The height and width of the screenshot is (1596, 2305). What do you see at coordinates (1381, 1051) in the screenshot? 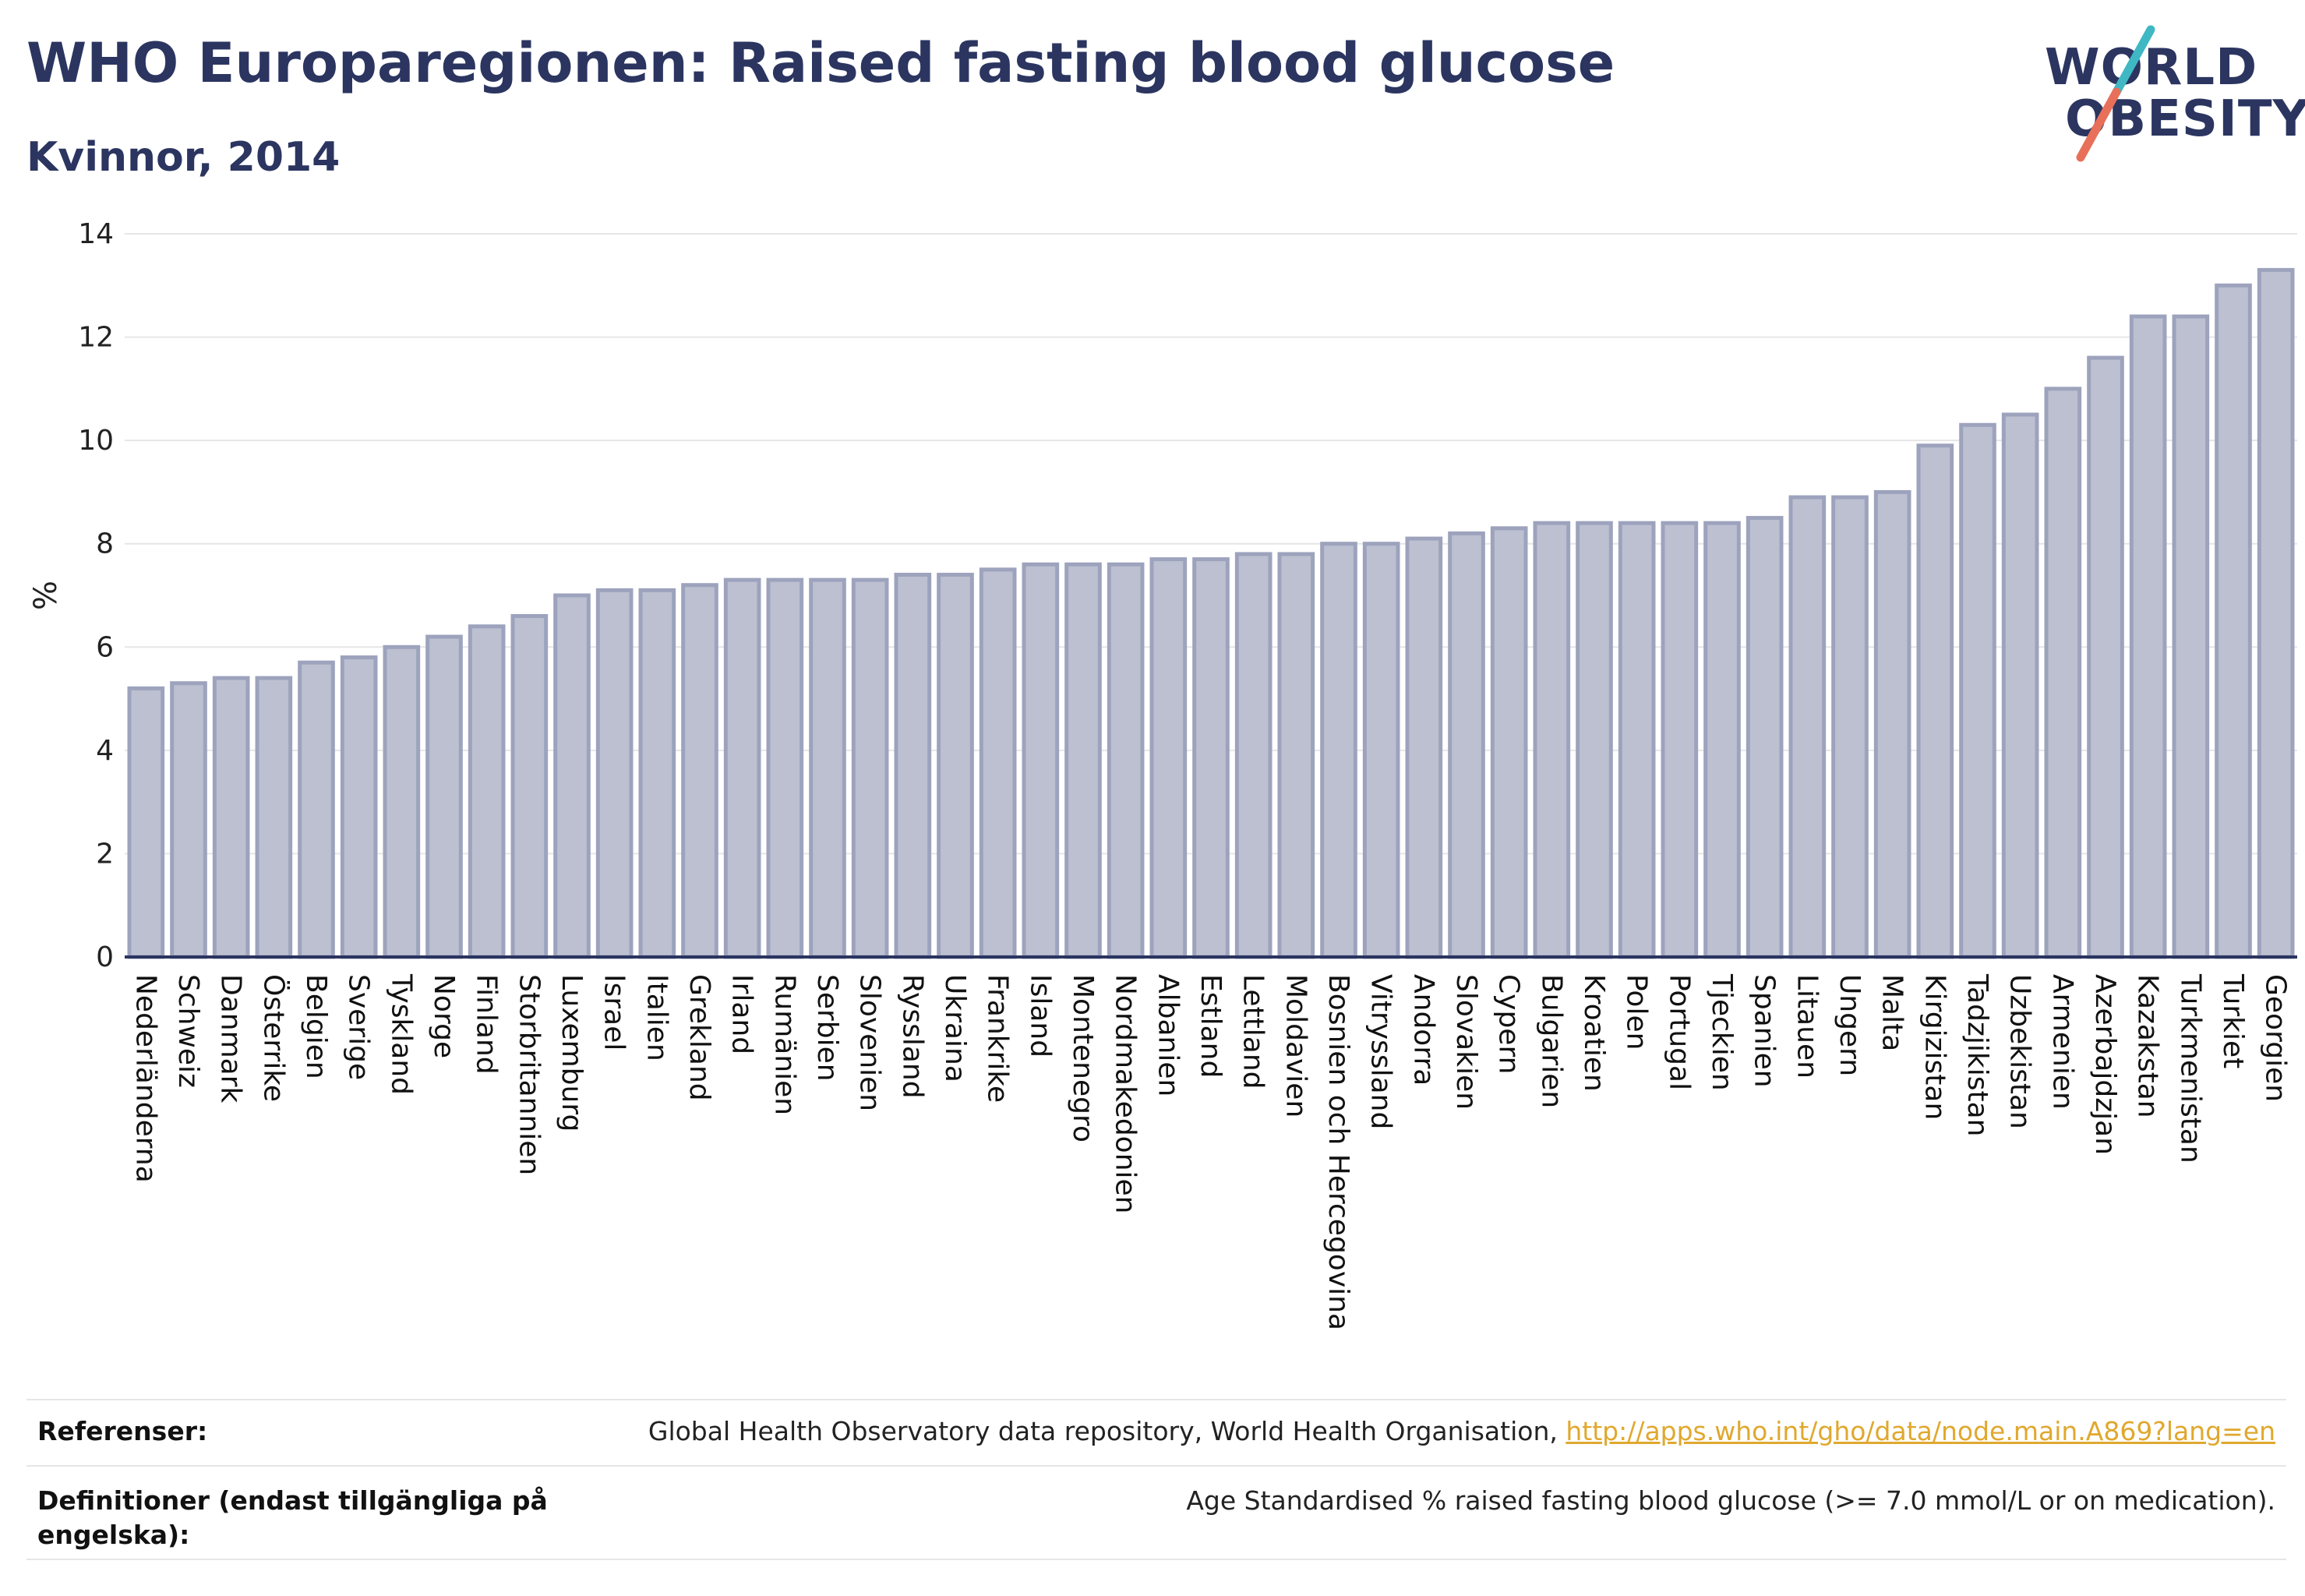
I see `x-tick-label: Vitryssland` at bounding box center [1381, 1051].